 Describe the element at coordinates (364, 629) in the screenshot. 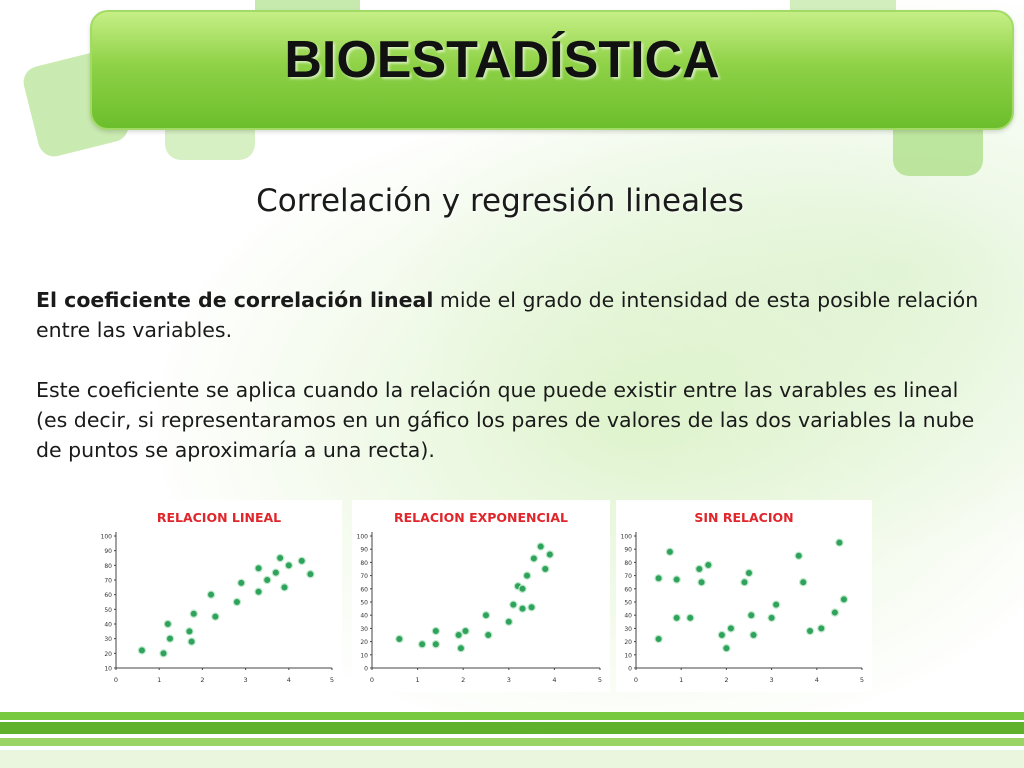

I see `y-tick-label: 30` at that location.